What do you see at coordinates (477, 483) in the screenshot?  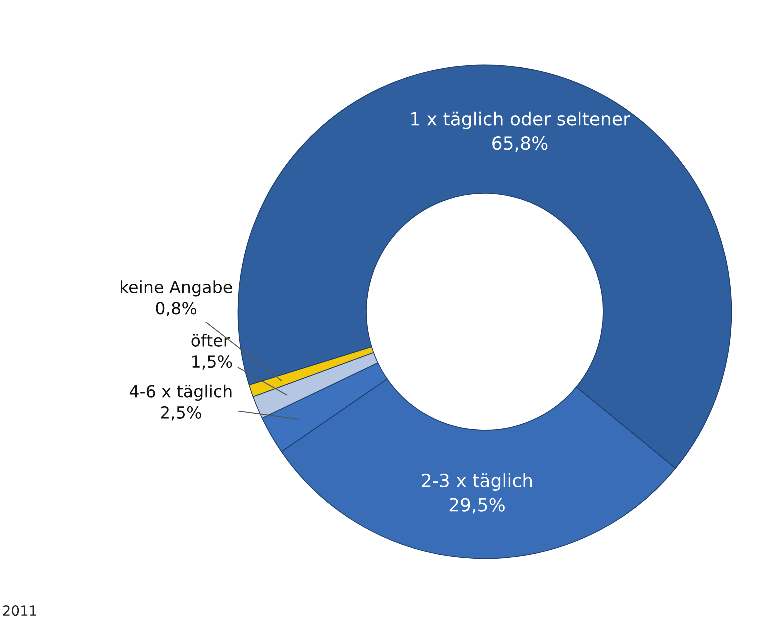 I see `slice-label: 2-3 x täglich` at bounding box center [477, 483].